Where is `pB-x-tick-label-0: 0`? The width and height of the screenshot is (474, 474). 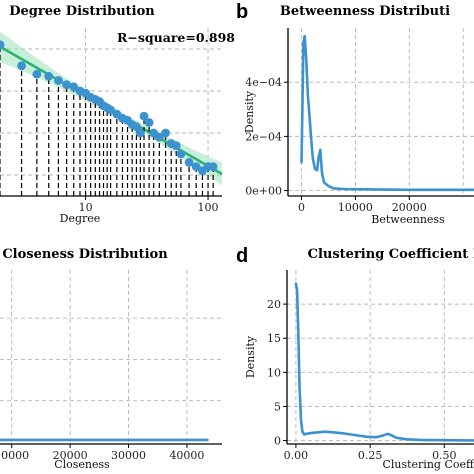 pB-x-tick-label-0: 0 is located at coordinates (301, 207).